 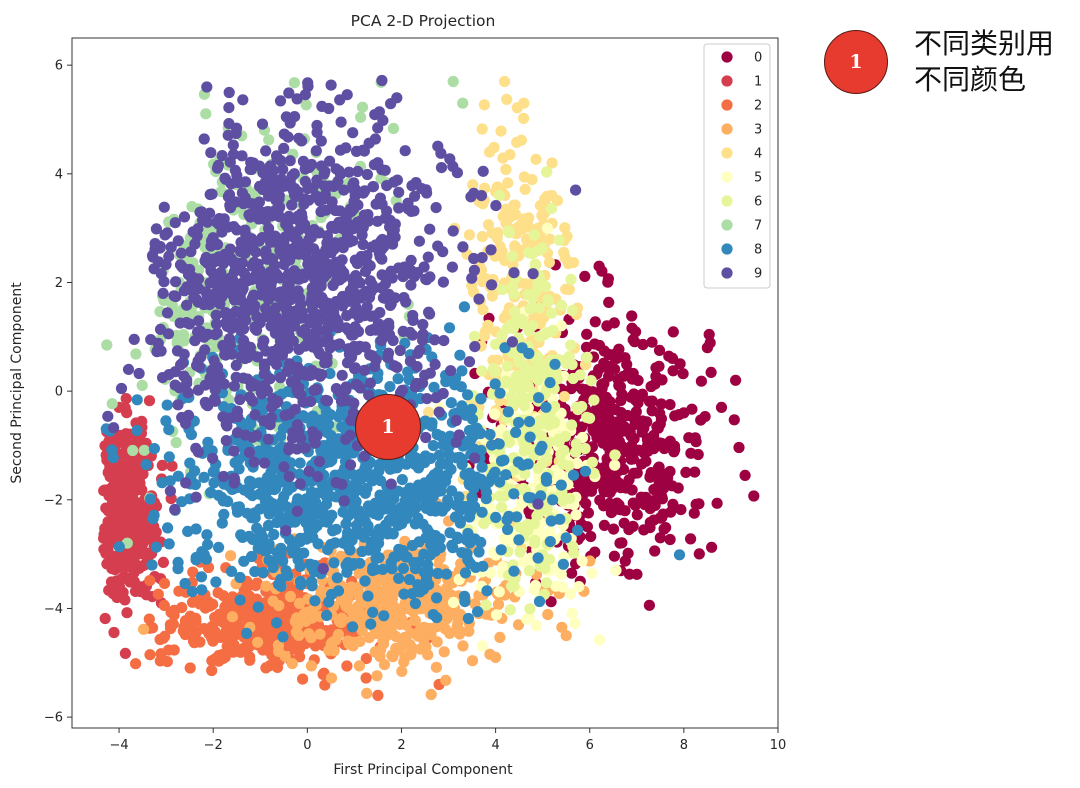 What do you see at coordinates (684, 745) in the screenshot?
I see `x-tick-label: 8` at bounding box center [684, 745].